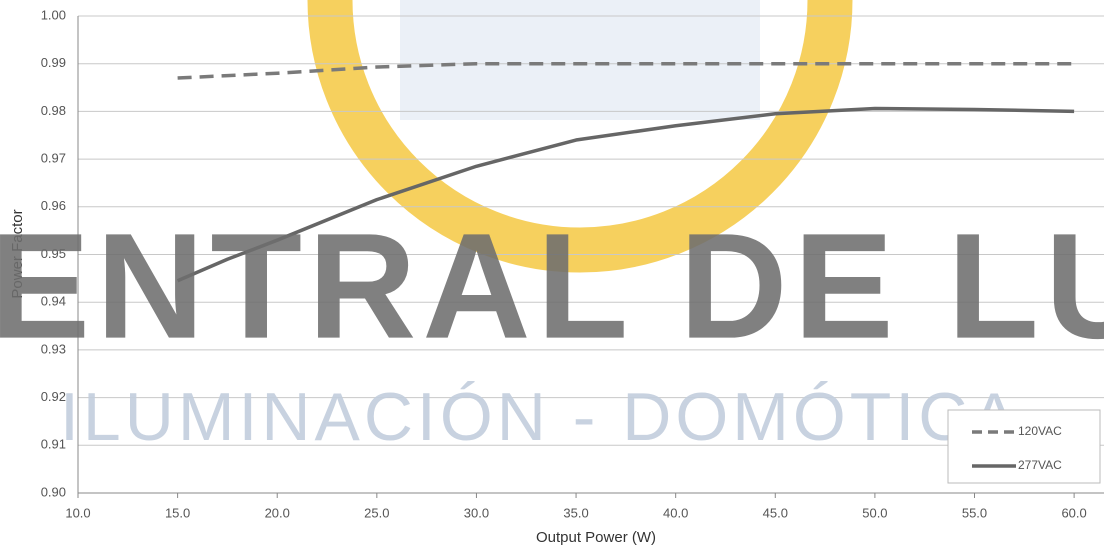 The width and height of the screenshot is (1104, 553). What do you see at coordinates (540, 417) in the screenshot?
I see `watermark-text: ILUMINACIÓN - DOMÓTICA` at bounding box center [540, 417].